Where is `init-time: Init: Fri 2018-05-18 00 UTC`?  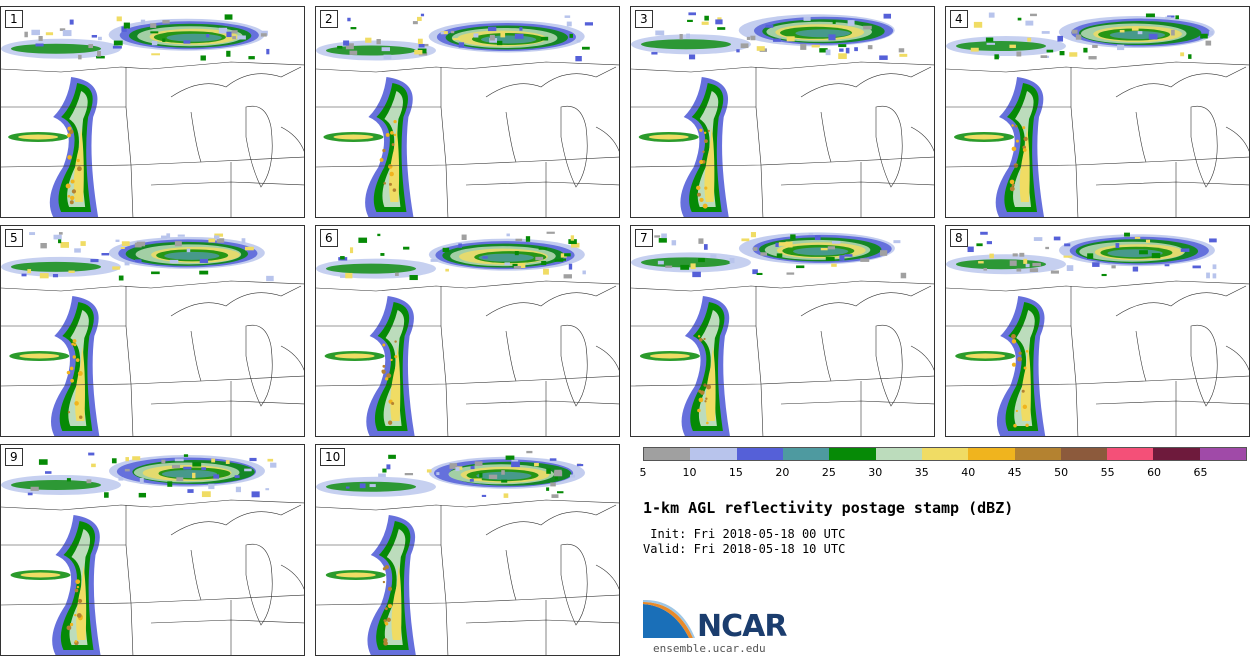 init-time: Init: Fri 2018-05-18 00 UTC is located at coordinates (744, 534).